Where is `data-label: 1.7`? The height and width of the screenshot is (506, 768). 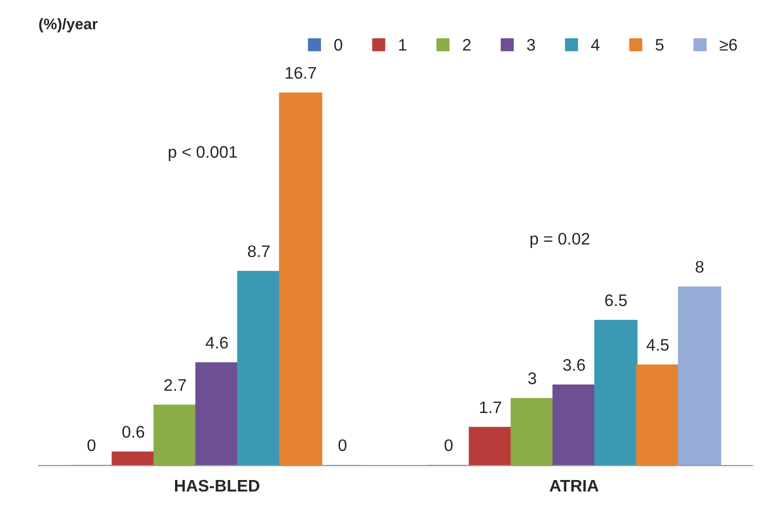 data-label: 1.7 is located at coordinates (491, 408).